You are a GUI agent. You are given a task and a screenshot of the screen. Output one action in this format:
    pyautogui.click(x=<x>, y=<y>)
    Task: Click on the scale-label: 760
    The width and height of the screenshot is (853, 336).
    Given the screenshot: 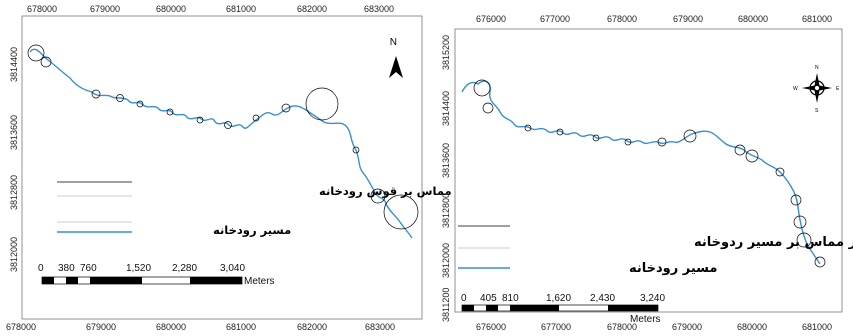 What is the action you would take?
    pyautogui.click(x=88, y=268)
    